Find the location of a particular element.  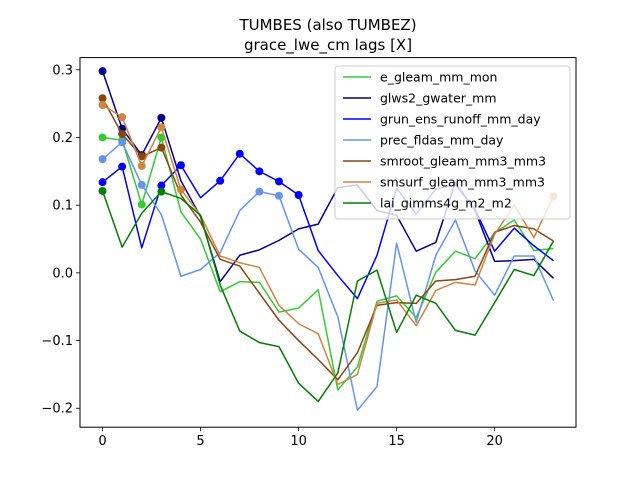

legend-label: prec_fldas_mm_day is located at coordinates (442, 140).